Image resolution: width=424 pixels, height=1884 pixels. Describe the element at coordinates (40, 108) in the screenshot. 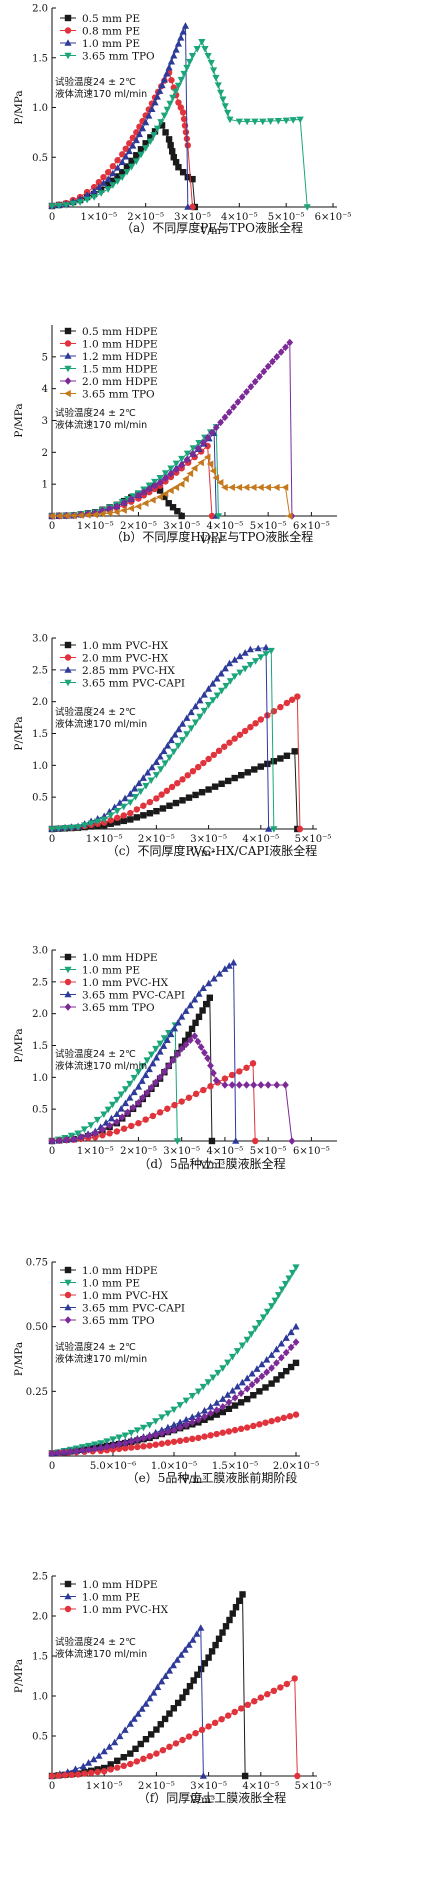

I see `y-tick-label: 1.0` at that location.